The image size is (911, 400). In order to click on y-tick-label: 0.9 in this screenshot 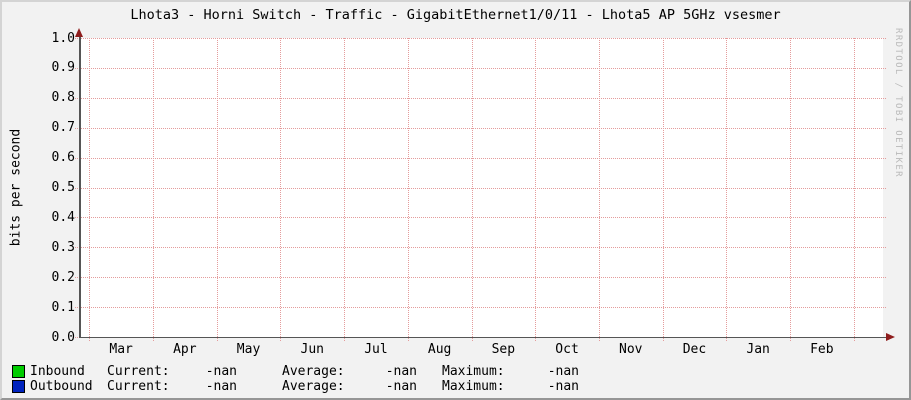, I will do `click(63, 68)`.